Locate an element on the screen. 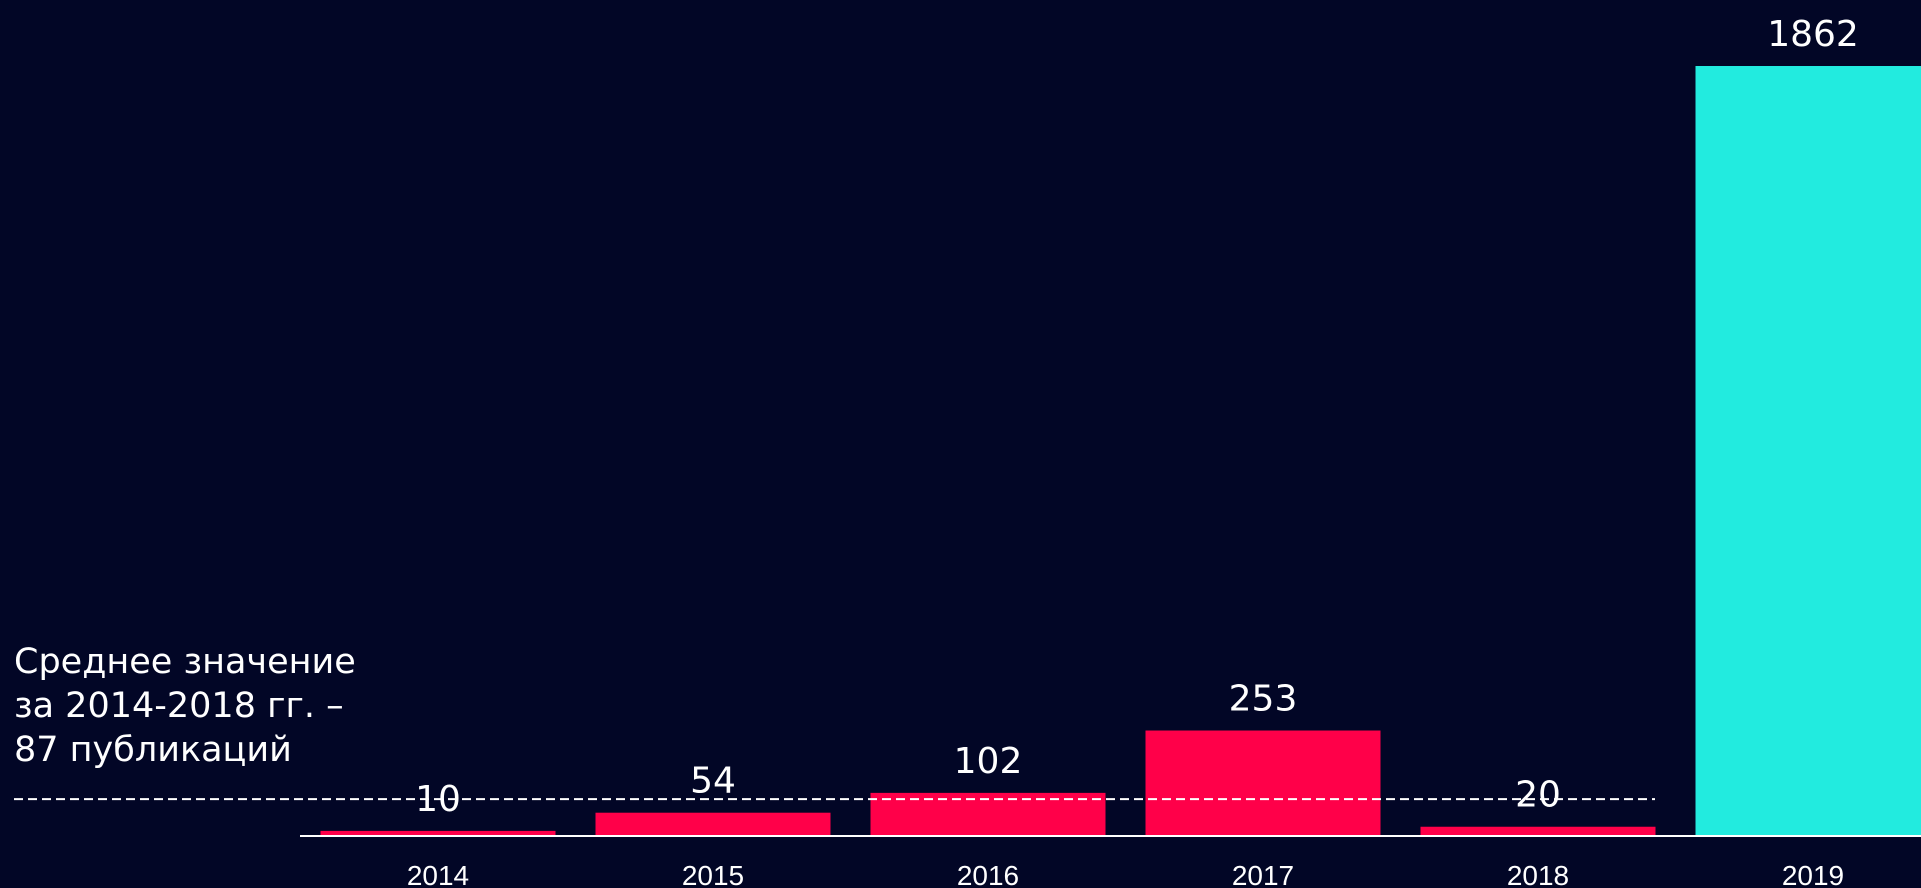  value-label-2015: 54 is located at coordinates (713, 781).